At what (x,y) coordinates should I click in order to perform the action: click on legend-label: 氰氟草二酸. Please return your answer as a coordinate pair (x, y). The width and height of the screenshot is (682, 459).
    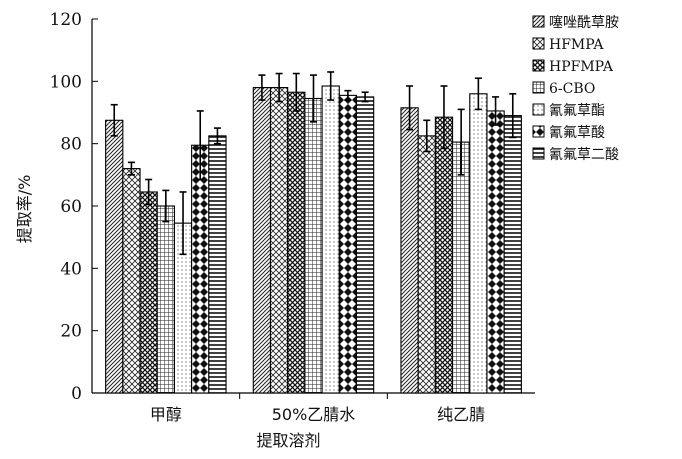
    Looking at the image, I should click on (584, 155).